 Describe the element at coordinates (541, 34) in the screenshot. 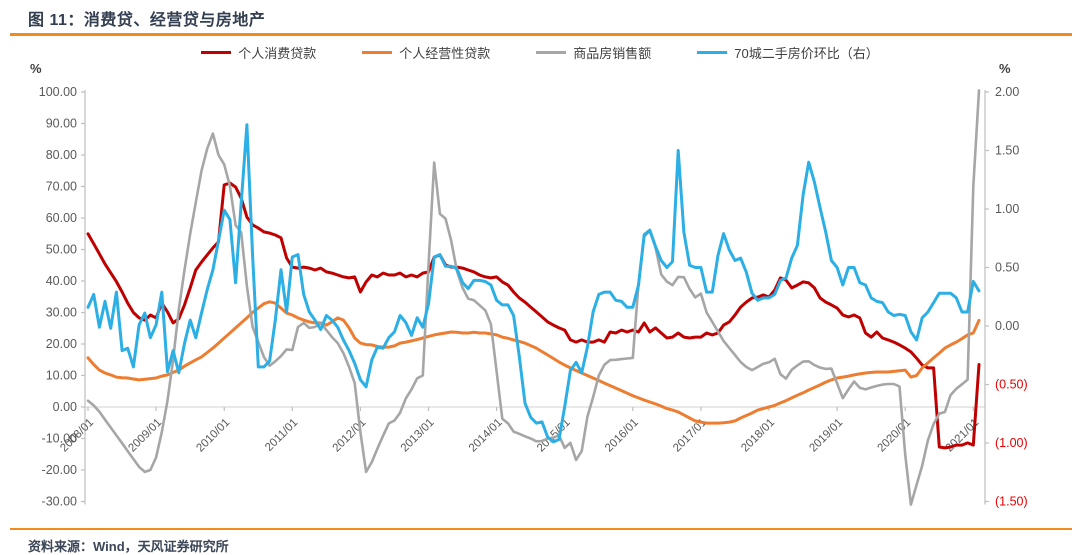

I see `header-divider` at that location.